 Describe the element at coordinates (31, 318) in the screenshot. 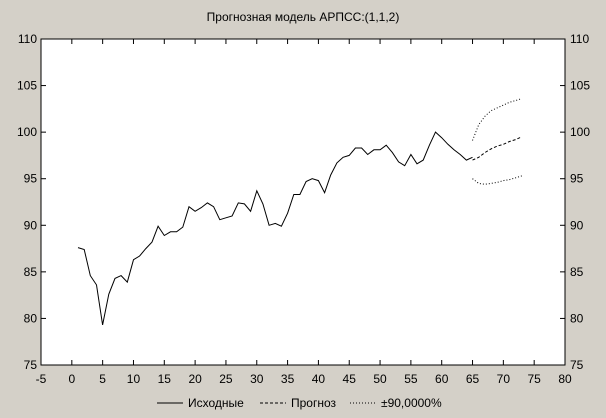

I see `y-tick-label-left: 80` at that location.